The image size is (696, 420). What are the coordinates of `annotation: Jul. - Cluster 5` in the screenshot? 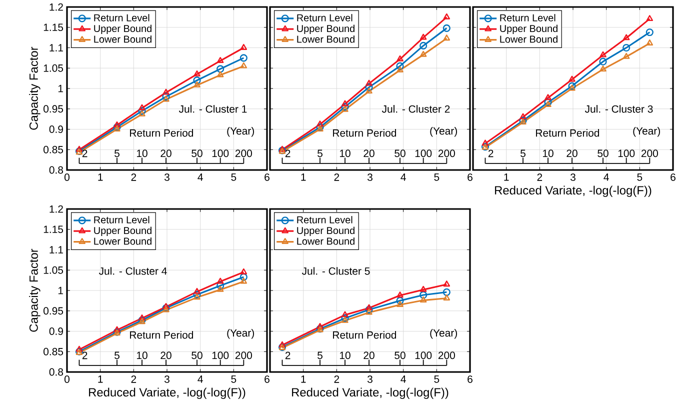 It's located at (336, 271).